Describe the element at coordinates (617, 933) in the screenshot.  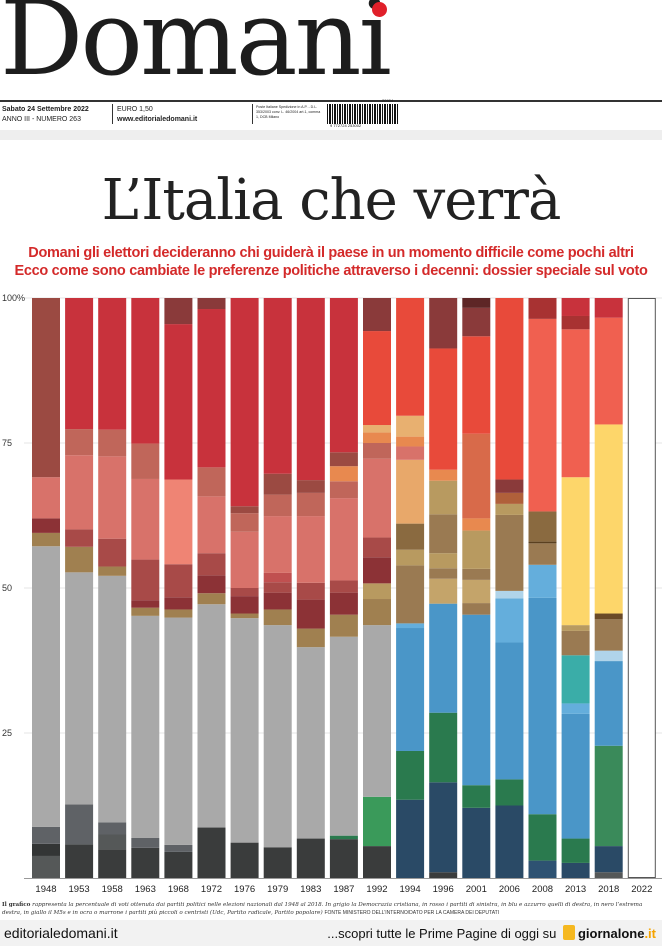
I see `giornalone-link: giornalone.it` at that location.